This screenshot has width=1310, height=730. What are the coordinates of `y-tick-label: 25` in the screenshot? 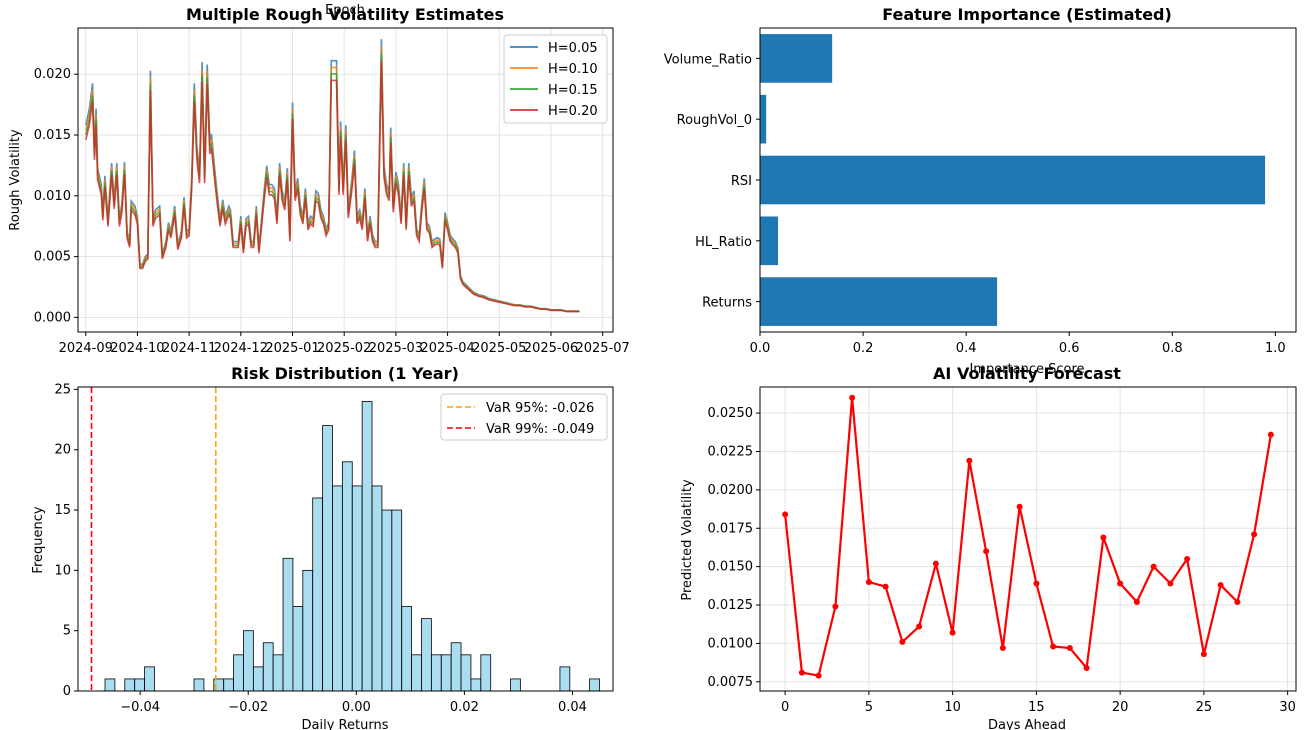 It's located at (62, 389).